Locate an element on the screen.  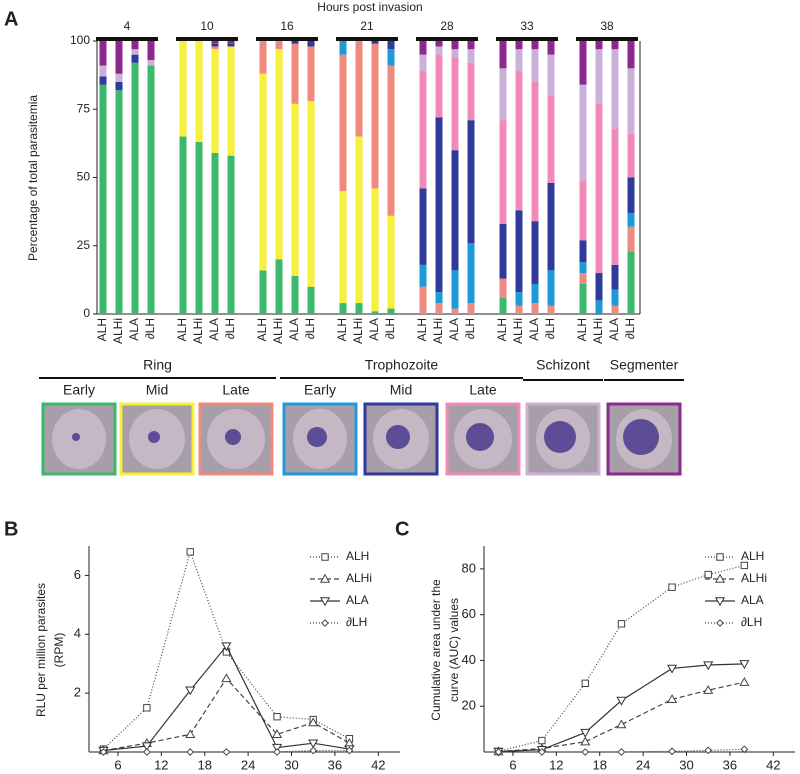
y-tick-label: 0 is located at coordinates (86, 313).